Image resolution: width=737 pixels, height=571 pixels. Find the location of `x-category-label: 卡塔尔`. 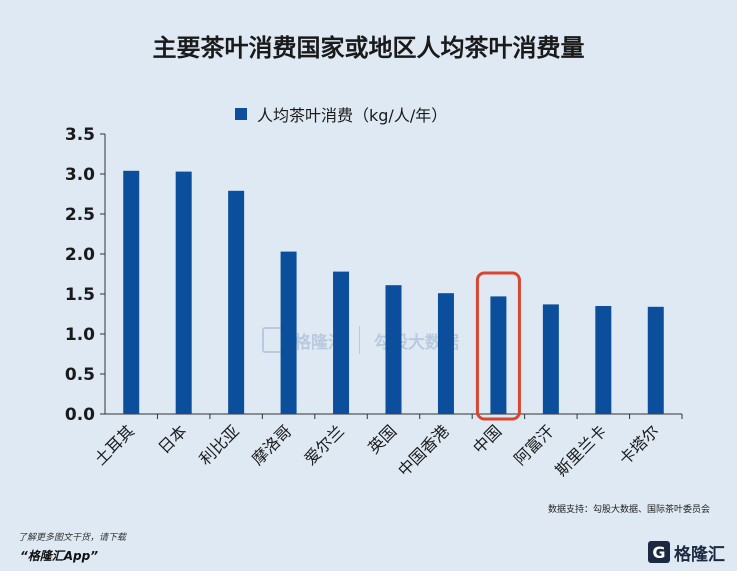

x-category-label: 卡塔尔 is located at coordinates (638, 444).